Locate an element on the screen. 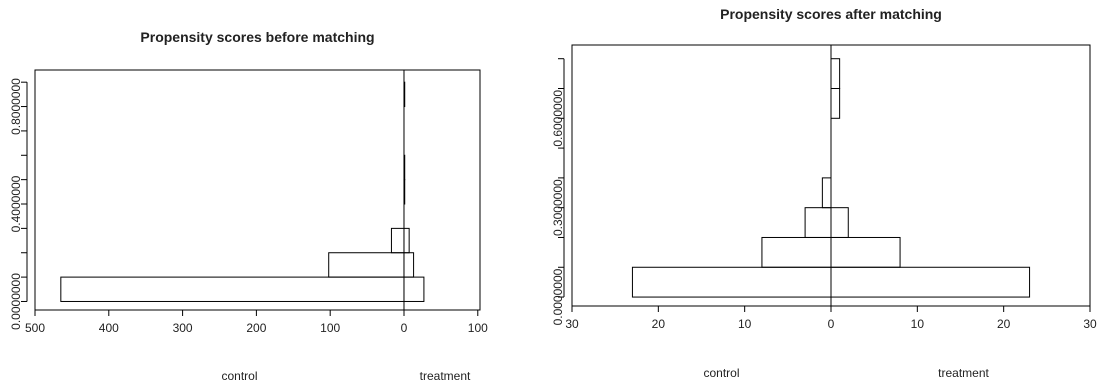  y-tick-label: 0.8000000 is located at coordinates (16, 106).